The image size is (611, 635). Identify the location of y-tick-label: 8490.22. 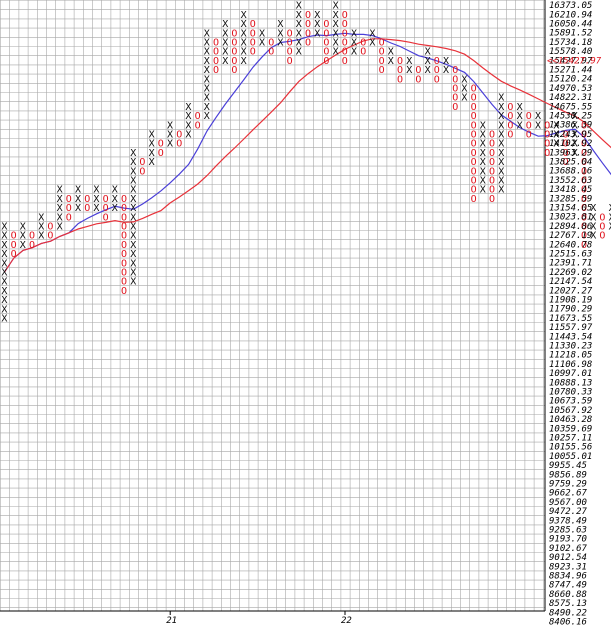
(568, 613).